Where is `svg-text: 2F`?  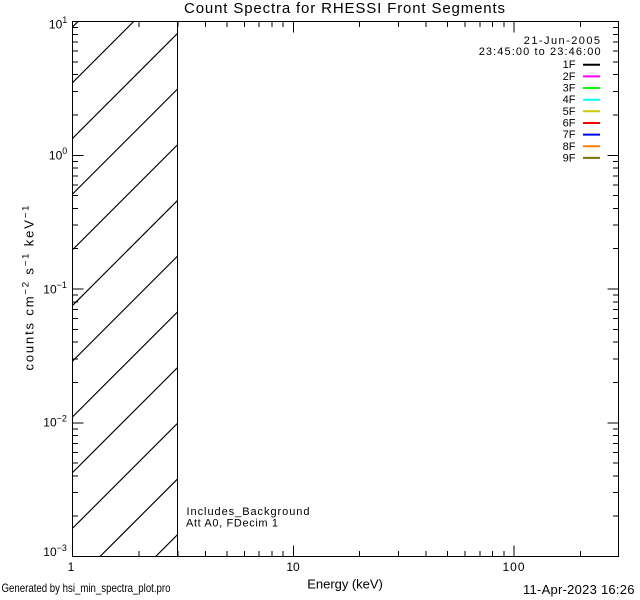
svg-text: 2F is located at coordinates (569, 77).